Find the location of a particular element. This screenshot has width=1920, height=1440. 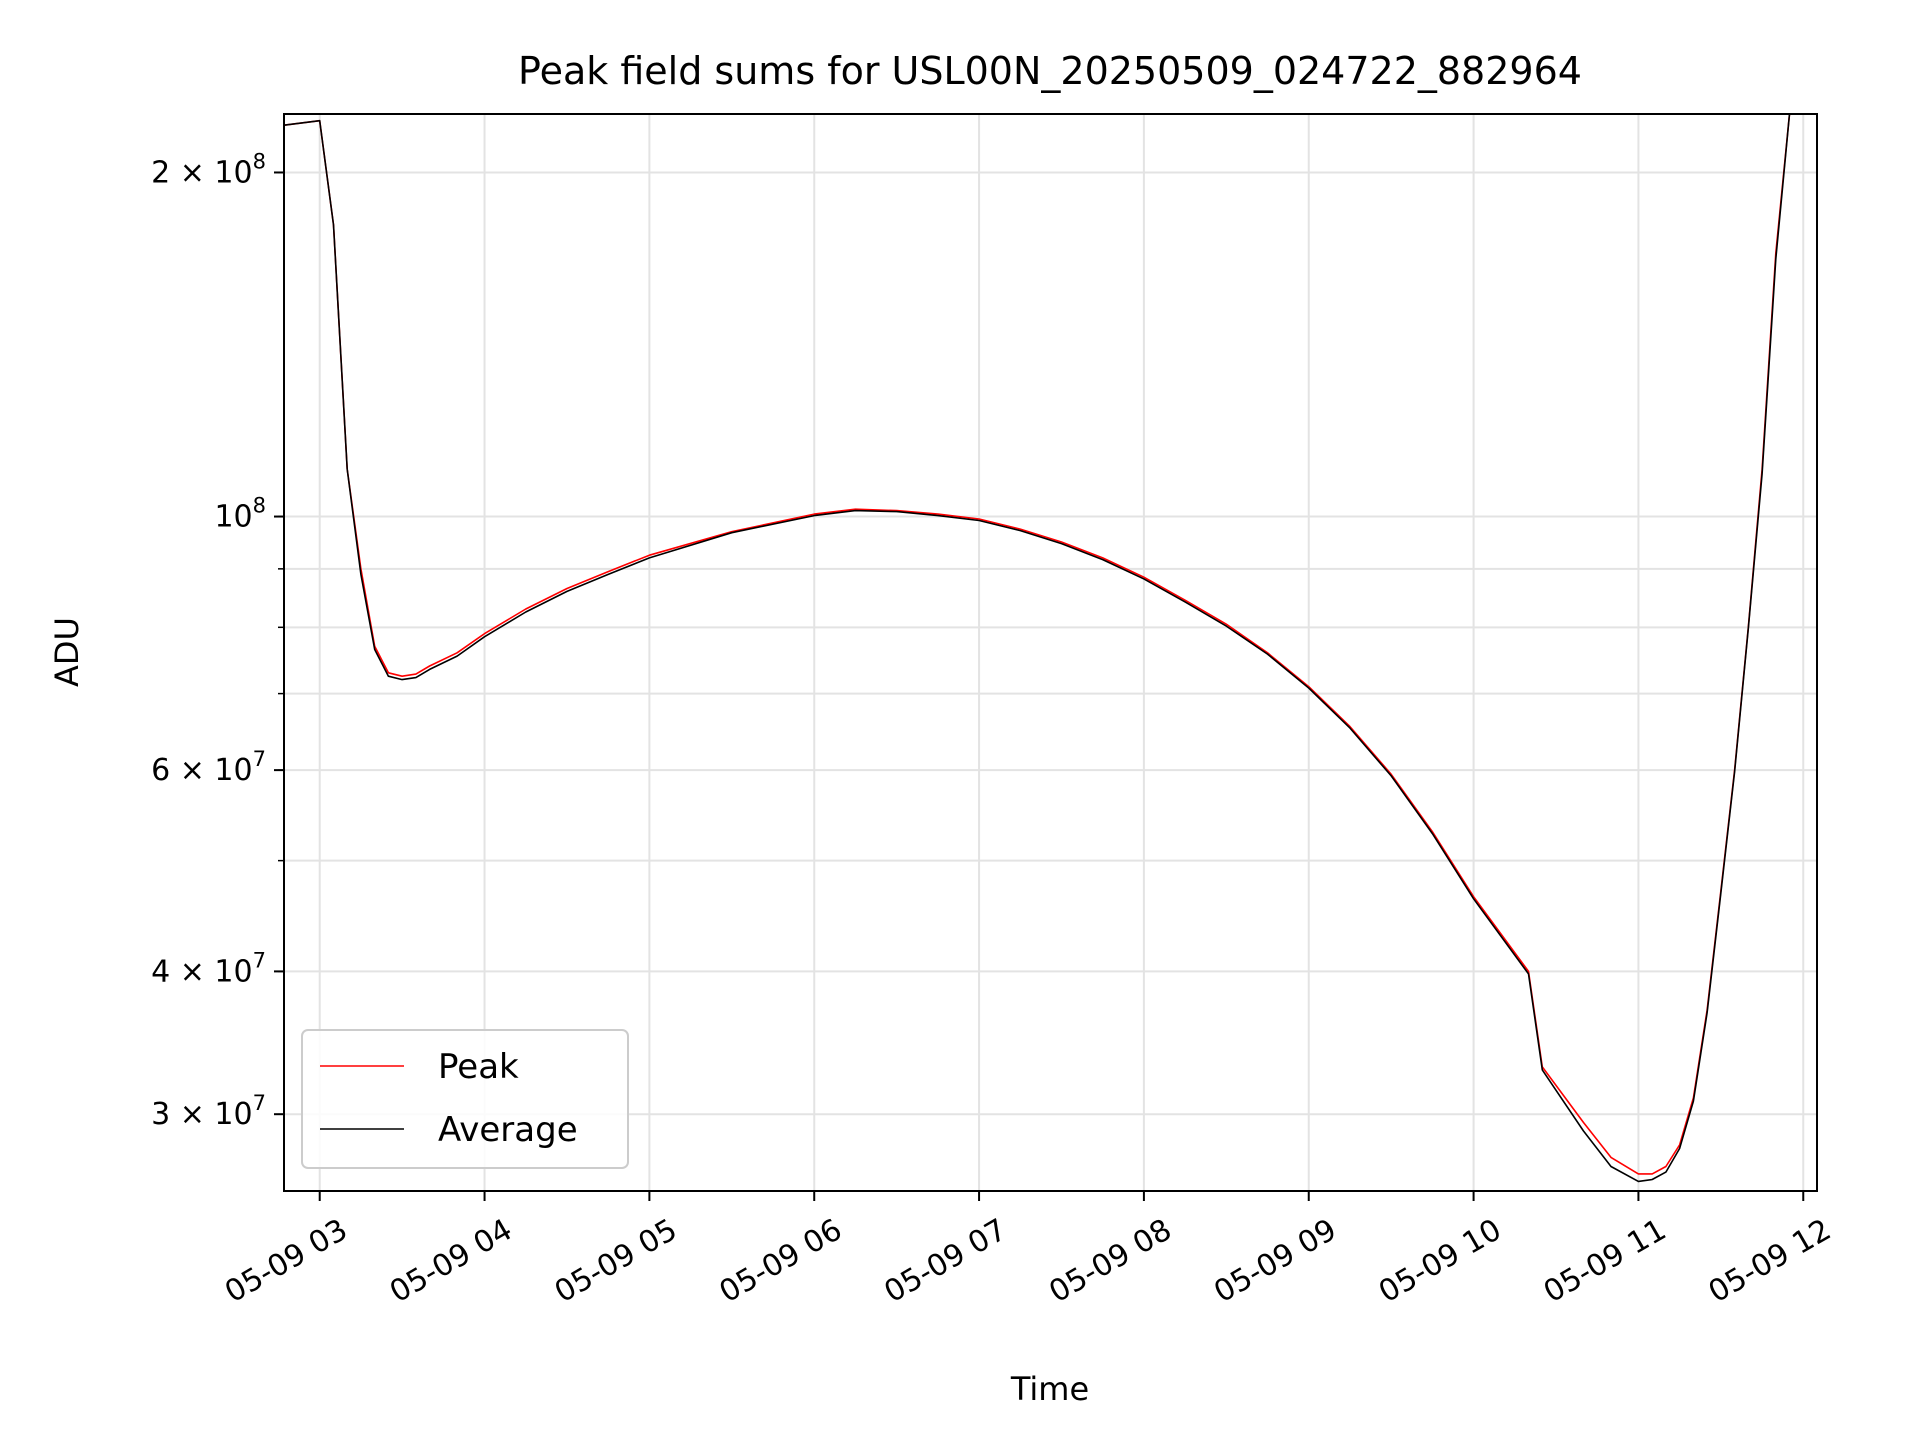

y-tick-label: 6 × 107 is located at coordinates (208, 767).